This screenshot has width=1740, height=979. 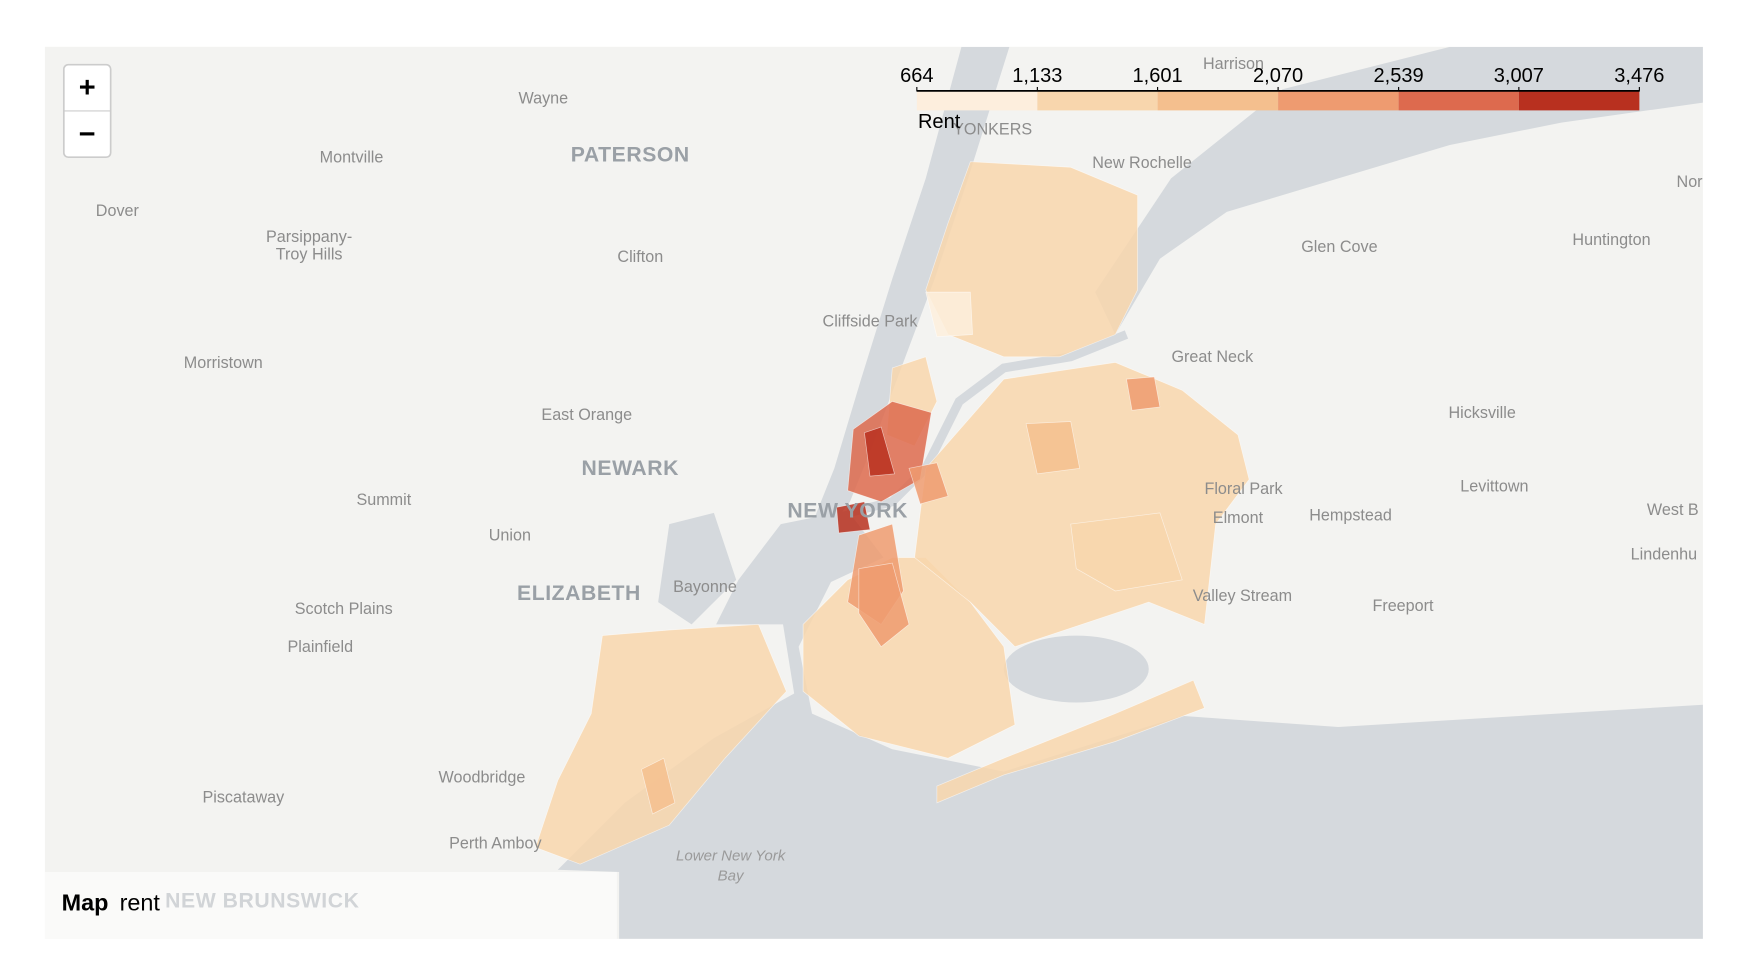 What do you see at coordinates (482, 778) in the screenshot?
I see `place-label: Woodbridge` at bounding box center [482, 778].